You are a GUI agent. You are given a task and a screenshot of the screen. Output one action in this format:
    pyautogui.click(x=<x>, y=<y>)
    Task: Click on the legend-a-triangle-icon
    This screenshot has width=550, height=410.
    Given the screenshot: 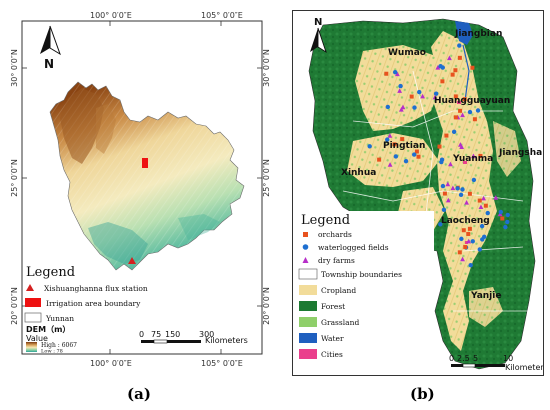 What is the action you would take?
    pyautogui.click(x=30, y=287)
    